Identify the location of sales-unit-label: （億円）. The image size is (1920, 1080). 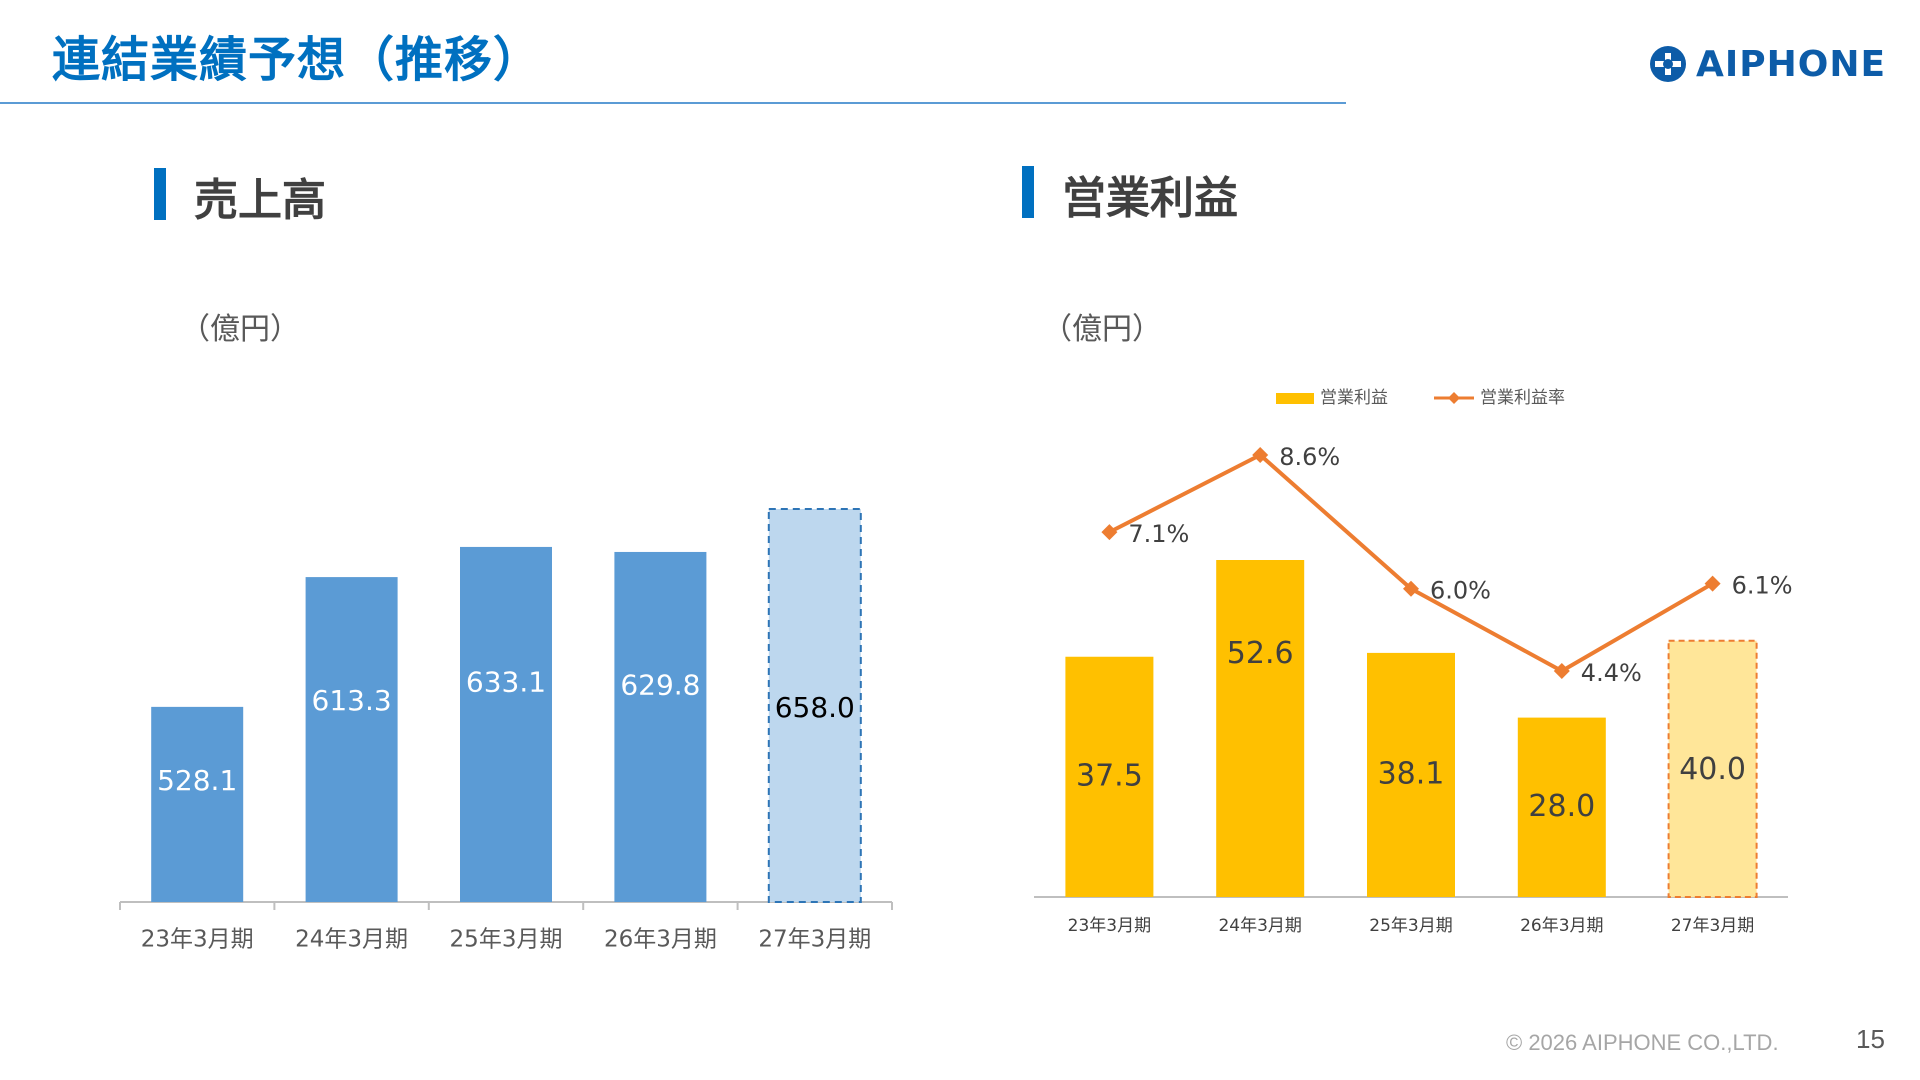
(240, 329).